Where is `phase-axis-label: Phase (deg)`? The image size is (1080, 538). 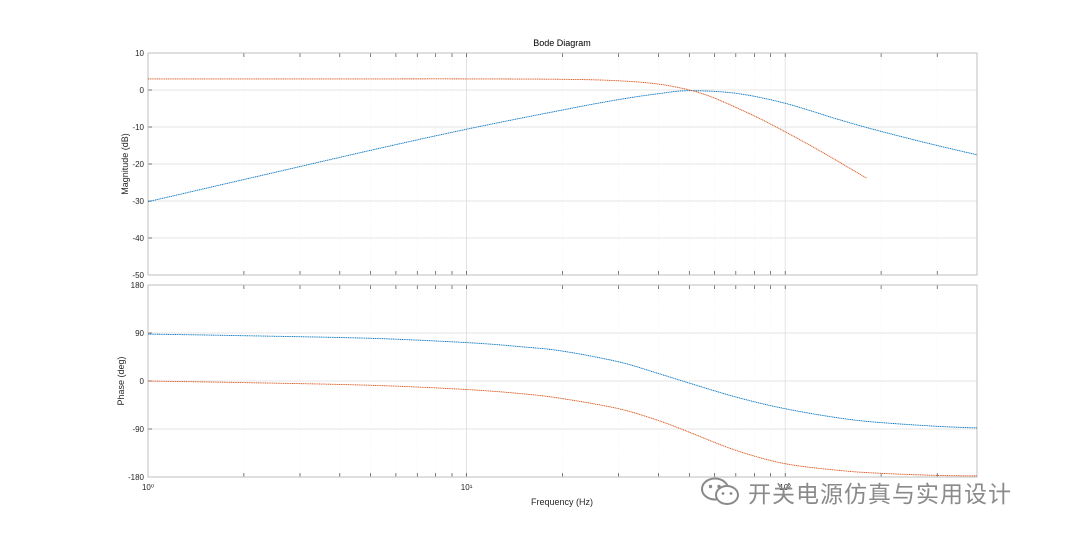 phase-axis-label: Phase (deg) is located at coordinates (121, 380).